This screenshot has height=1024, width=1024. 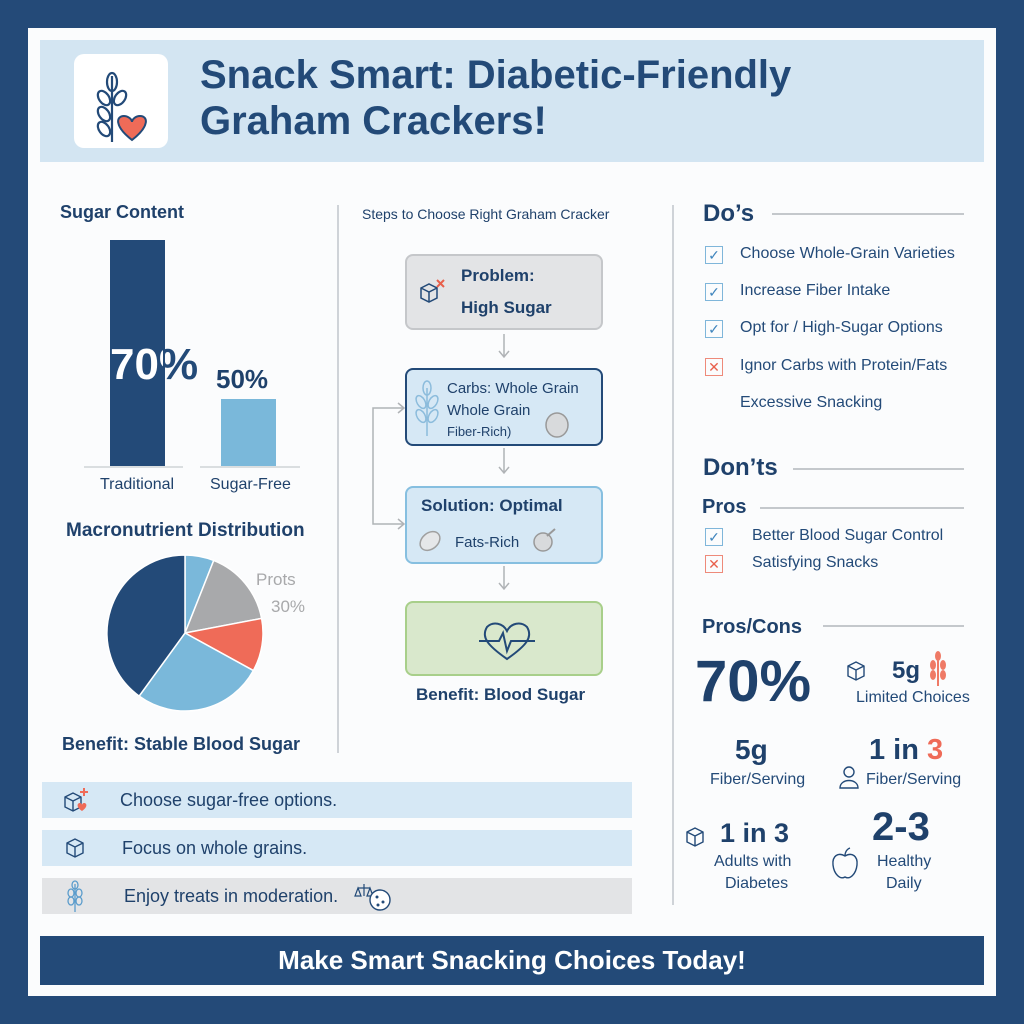 What do you see at coordinates (906, 750) in the screenshot?
I see `stat-1-in-3: 1 in 3` at bounding box center [906, 750].